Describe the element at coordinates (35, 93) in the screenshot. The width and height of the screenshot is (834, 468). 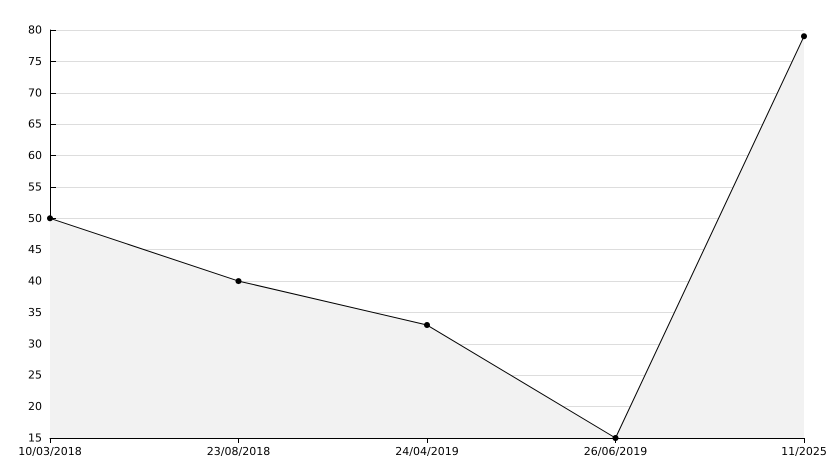
I see `y-tick-label: 70` at that location.